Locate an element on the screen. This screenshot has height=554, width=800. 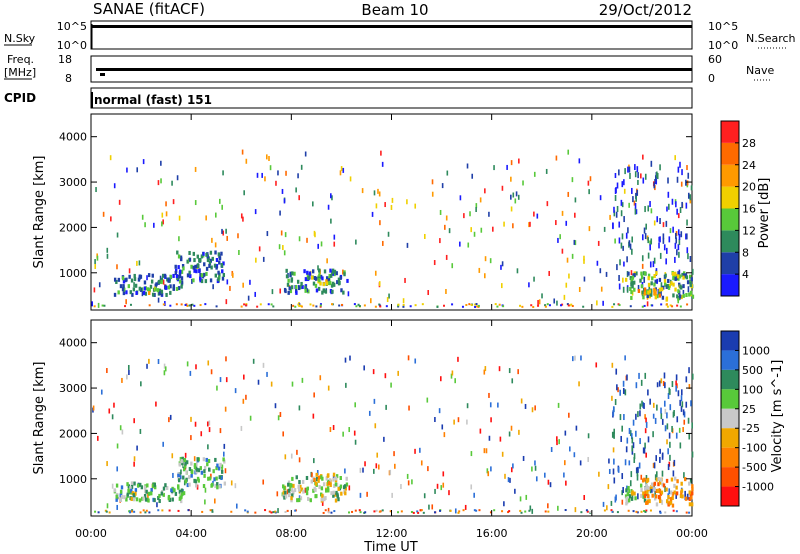
colorbar-tick-label: 8 is located at coordinates (745, 252).